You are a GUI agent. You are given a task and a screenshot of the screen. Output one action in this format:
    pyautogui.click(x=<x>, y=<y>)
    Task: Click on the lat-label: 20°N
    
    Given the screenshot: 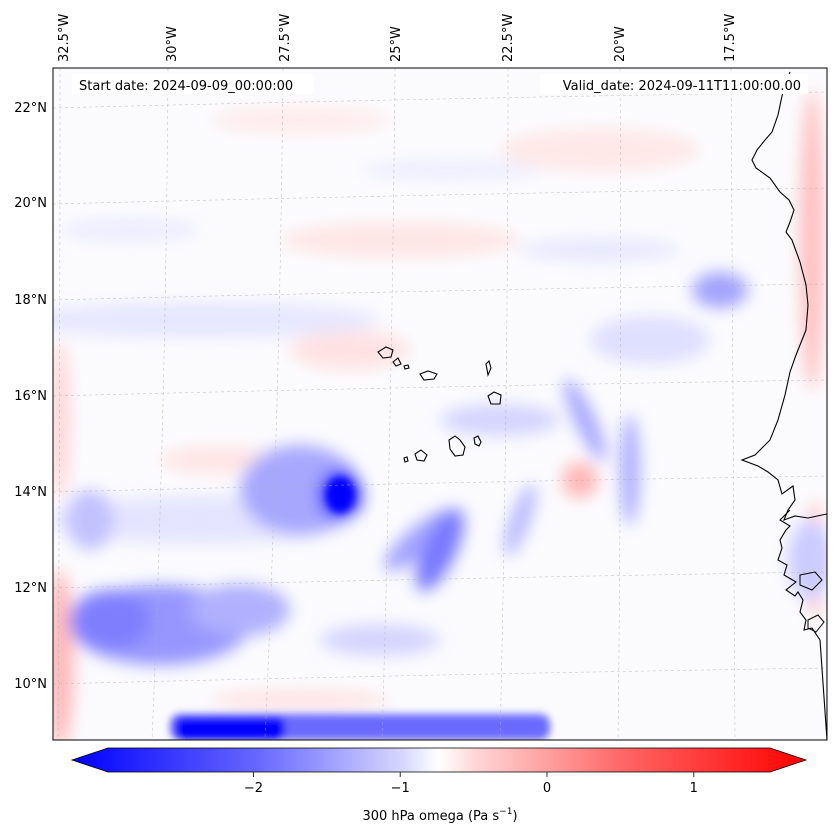 What is the action you would take?
    pyautogui.click(x=30, y=203)
    